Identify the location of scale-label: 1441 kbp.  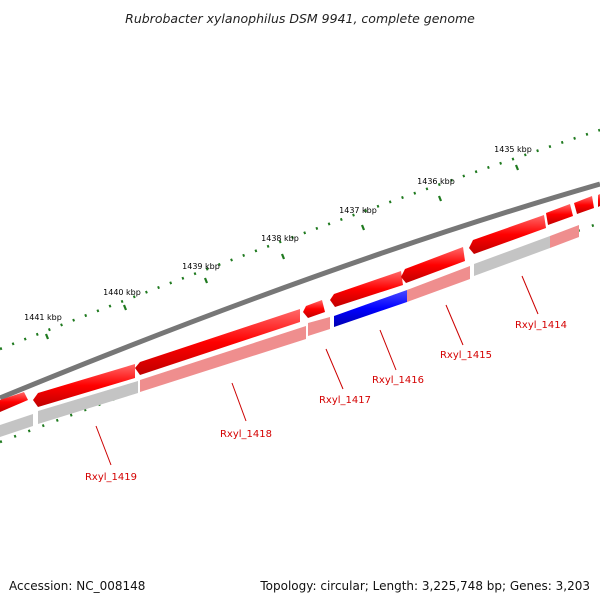
(43, 317).